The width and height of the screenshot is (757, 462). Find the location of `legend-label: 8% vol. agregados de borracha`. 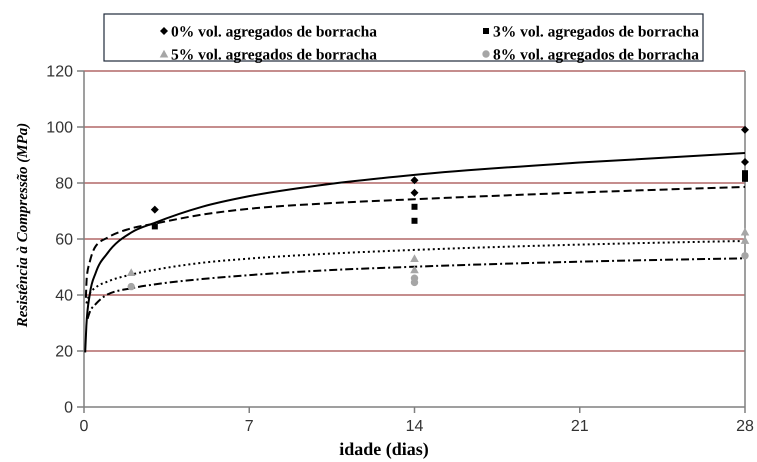

legend-label: 8% vol. agregados de borracha is located at coordinates (596, 55).